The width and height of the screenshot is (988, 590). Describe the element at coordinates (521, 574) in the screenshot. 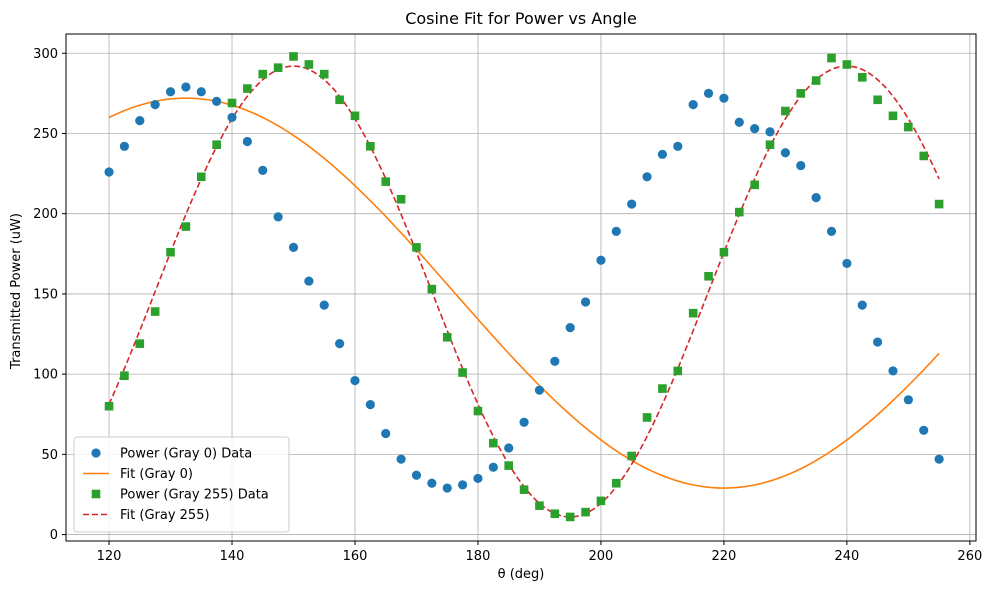

I see `x-axis-label: θ (deg)` at that location.